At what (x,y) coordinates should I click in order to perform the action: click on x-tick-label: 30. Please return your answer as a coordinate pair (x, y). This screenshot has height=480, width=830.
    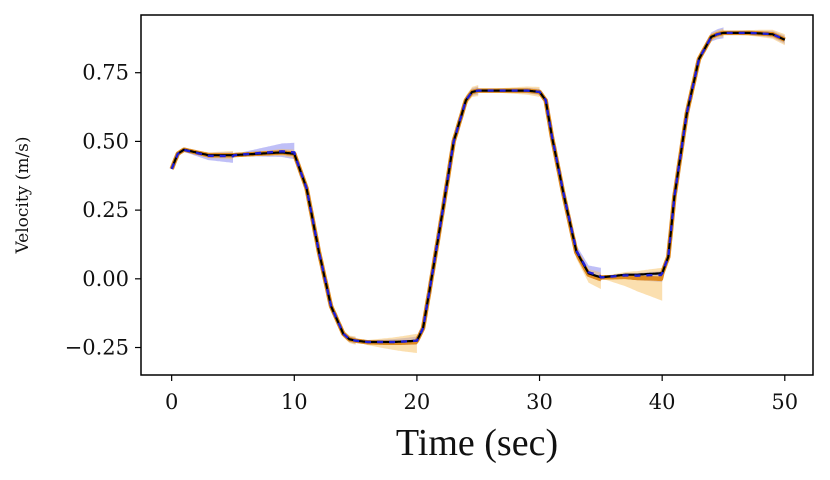
    Looking at the image, I should click on (539, 402).